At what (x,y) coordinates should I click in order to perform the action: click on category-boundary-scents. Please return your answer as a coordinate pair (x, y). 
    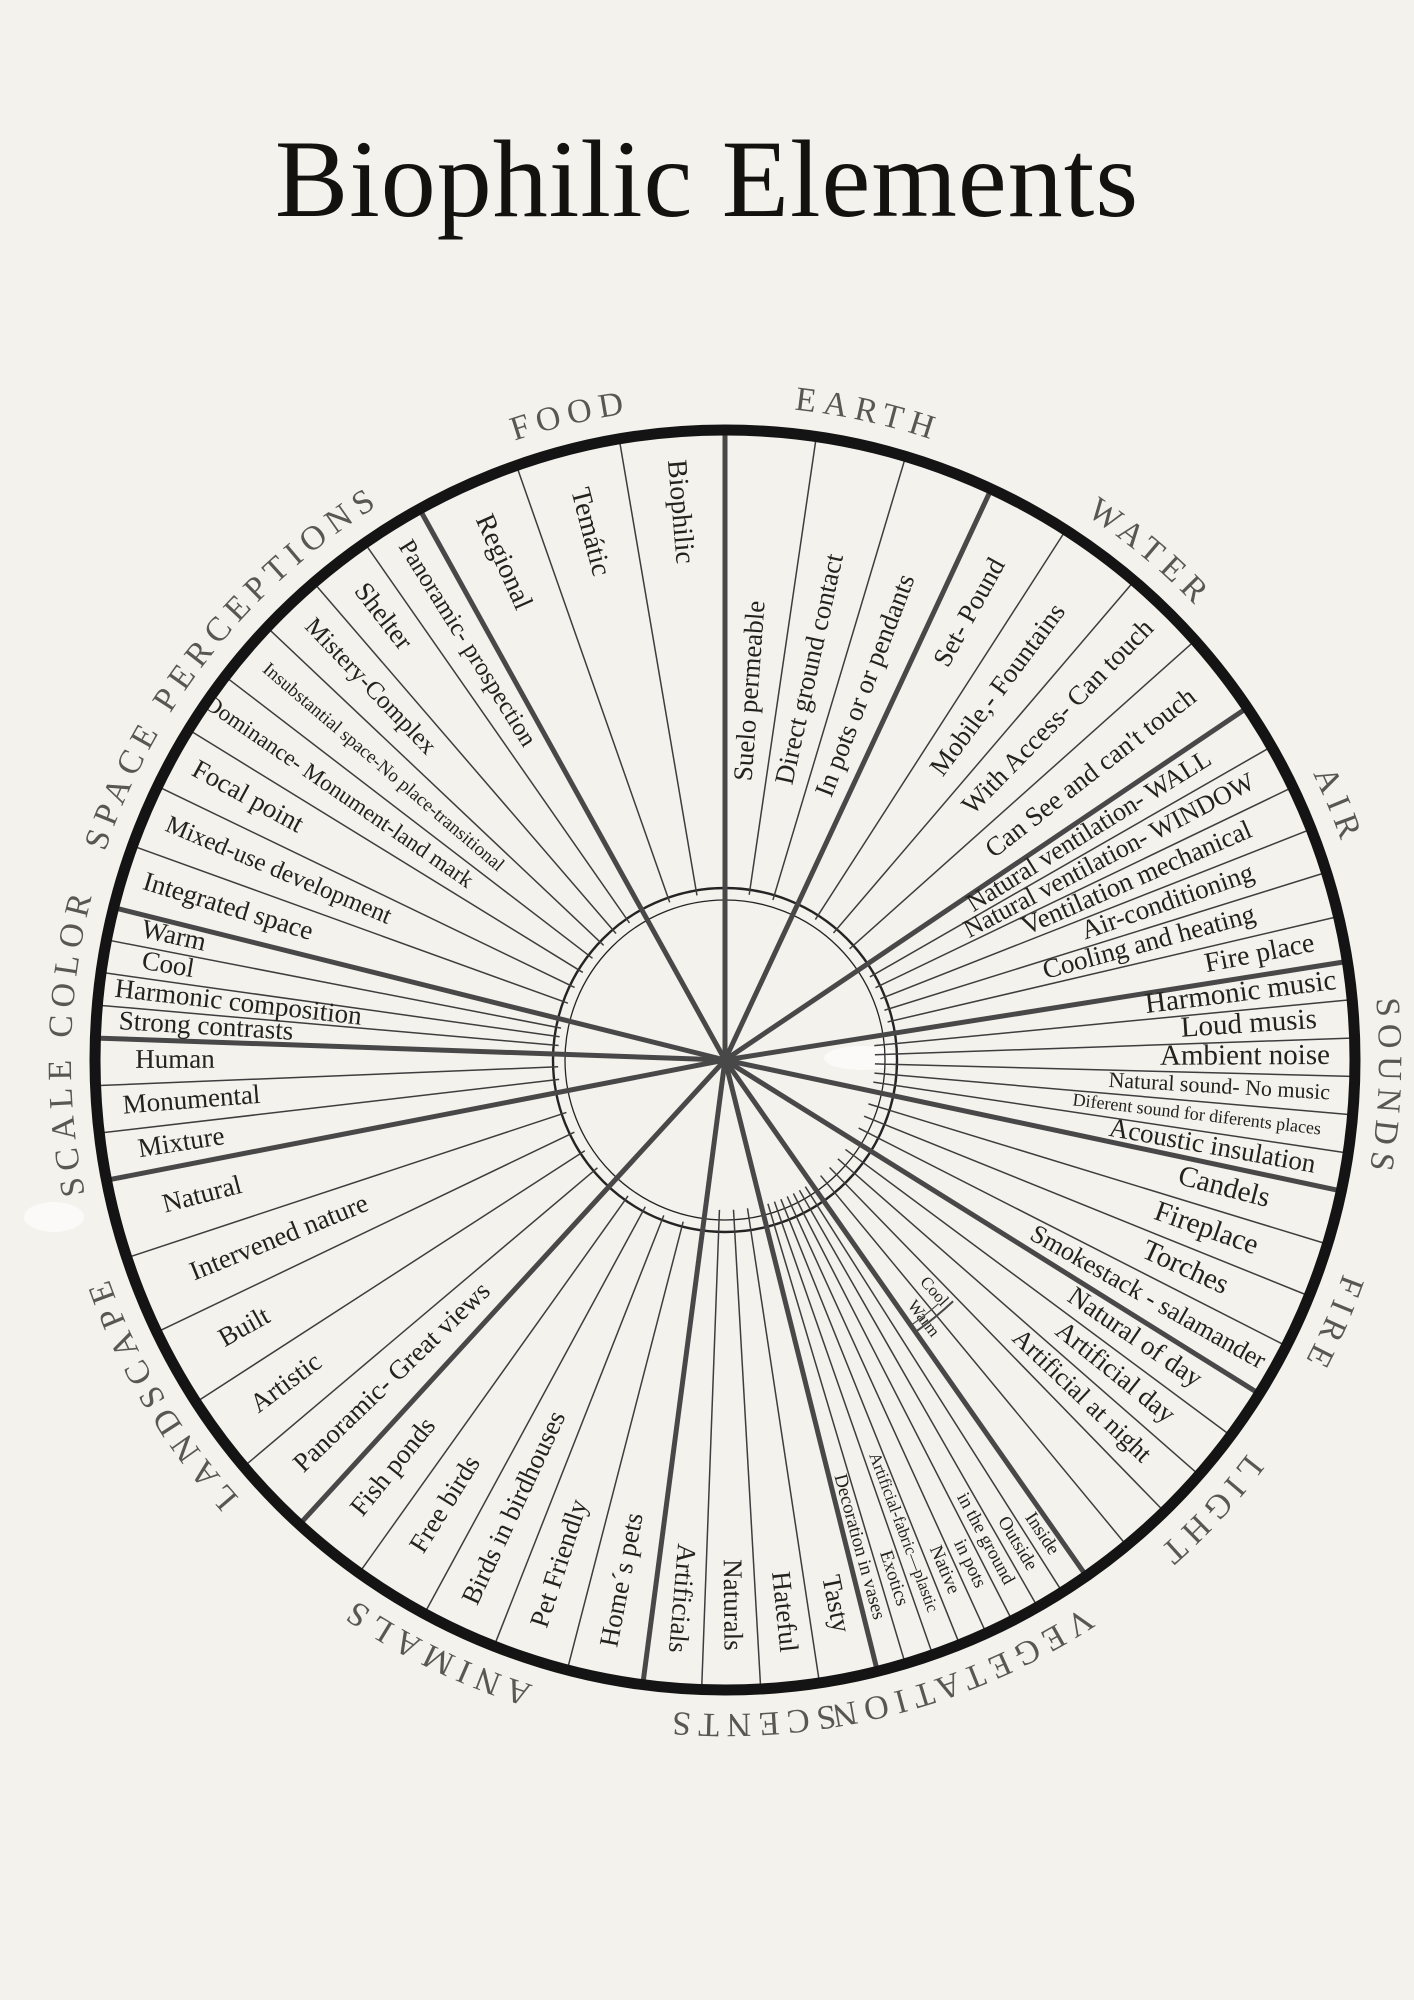
    Looking at the image, I should click on (801, 1364).